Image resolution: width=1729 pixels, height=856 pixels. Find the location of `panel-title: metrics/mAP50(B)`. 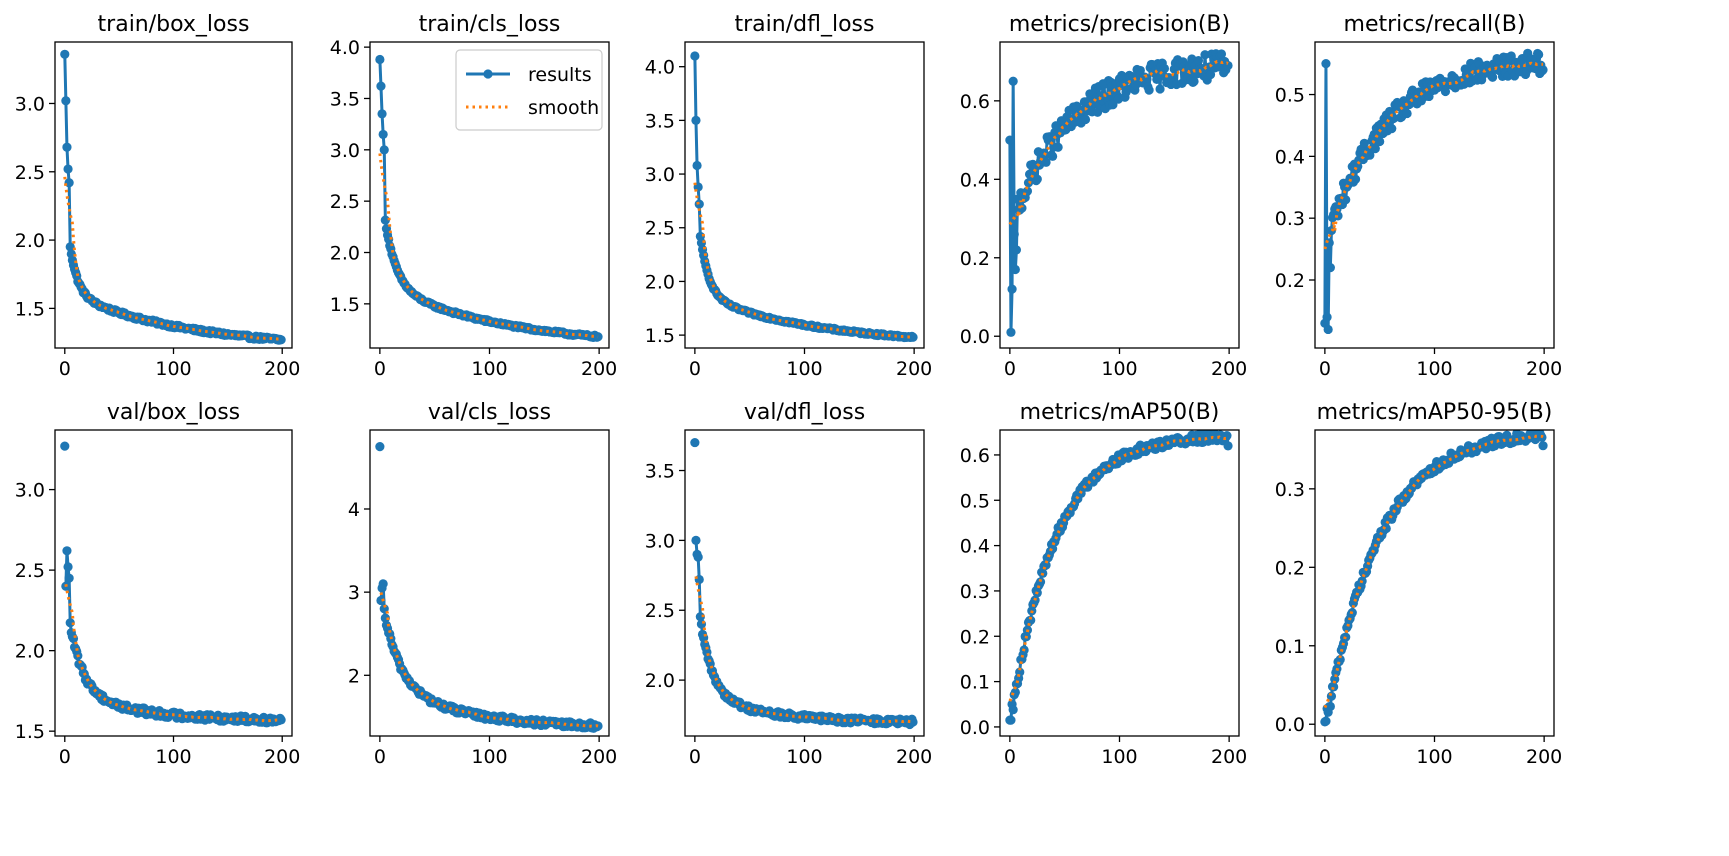

panel-title: metrics/mAP50(B) is located at coordinates (1120, 412).